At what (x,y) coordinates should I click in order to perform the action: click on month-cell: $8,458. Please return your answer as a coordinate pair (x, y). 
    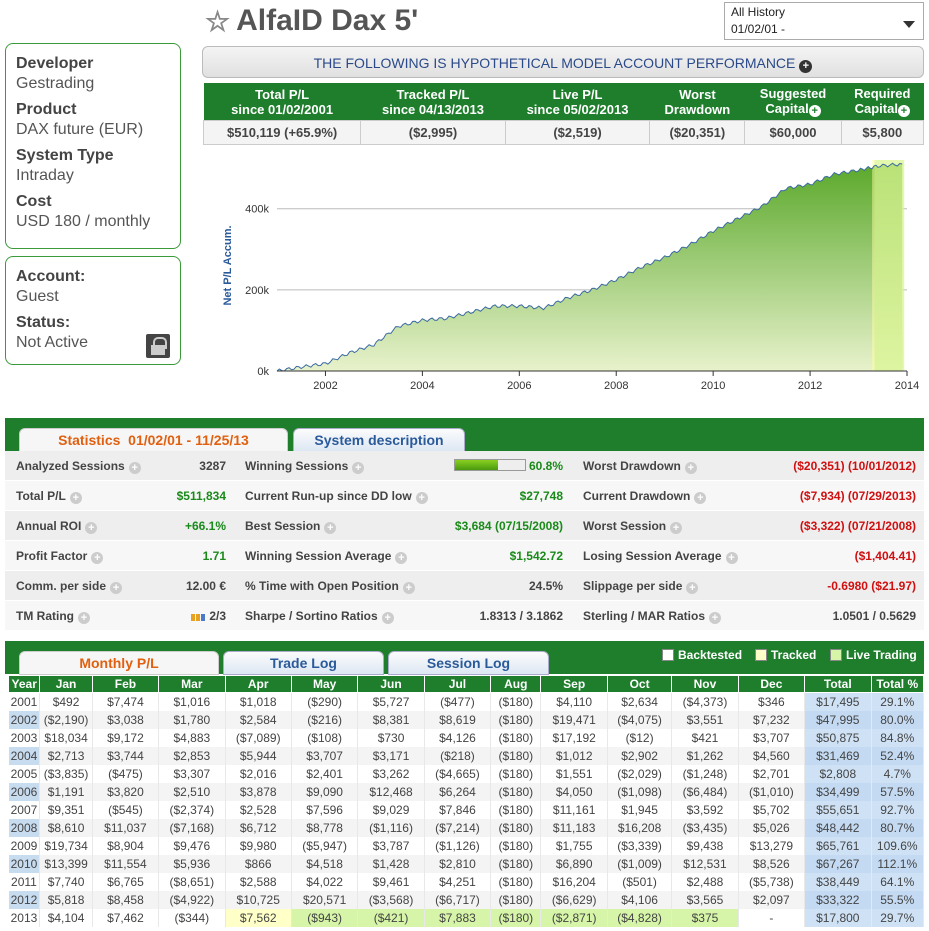
    Looking at the image, I should click on (126, 899).